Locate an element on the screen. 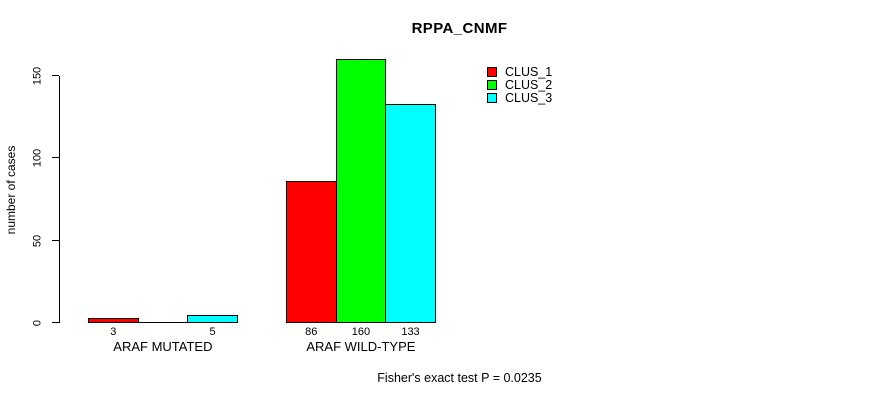 The height and width of the screenshot is (400, 890). legend-entry-clus-3: CLUS_3 is located at coordinates (520, 98).